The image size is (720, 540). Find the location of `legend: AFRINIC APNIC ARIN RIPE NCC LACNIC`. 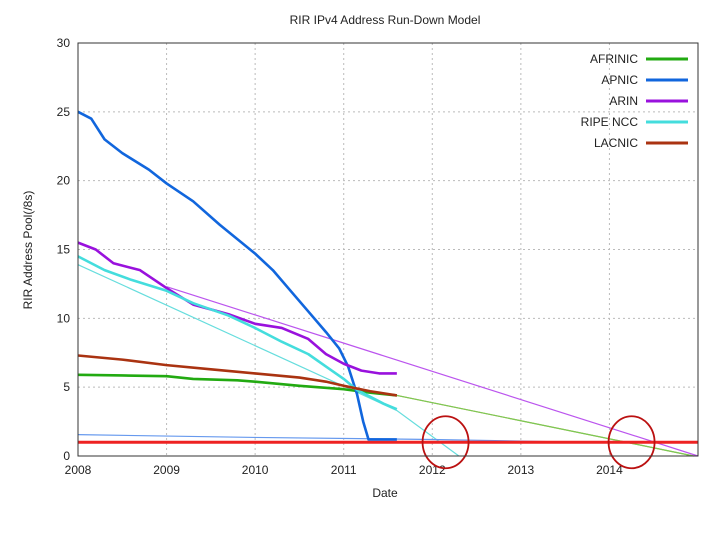

legend: AFRINIC APNIC ARIN RIPE NCC LACNIC is located at coordinates (634, 101).